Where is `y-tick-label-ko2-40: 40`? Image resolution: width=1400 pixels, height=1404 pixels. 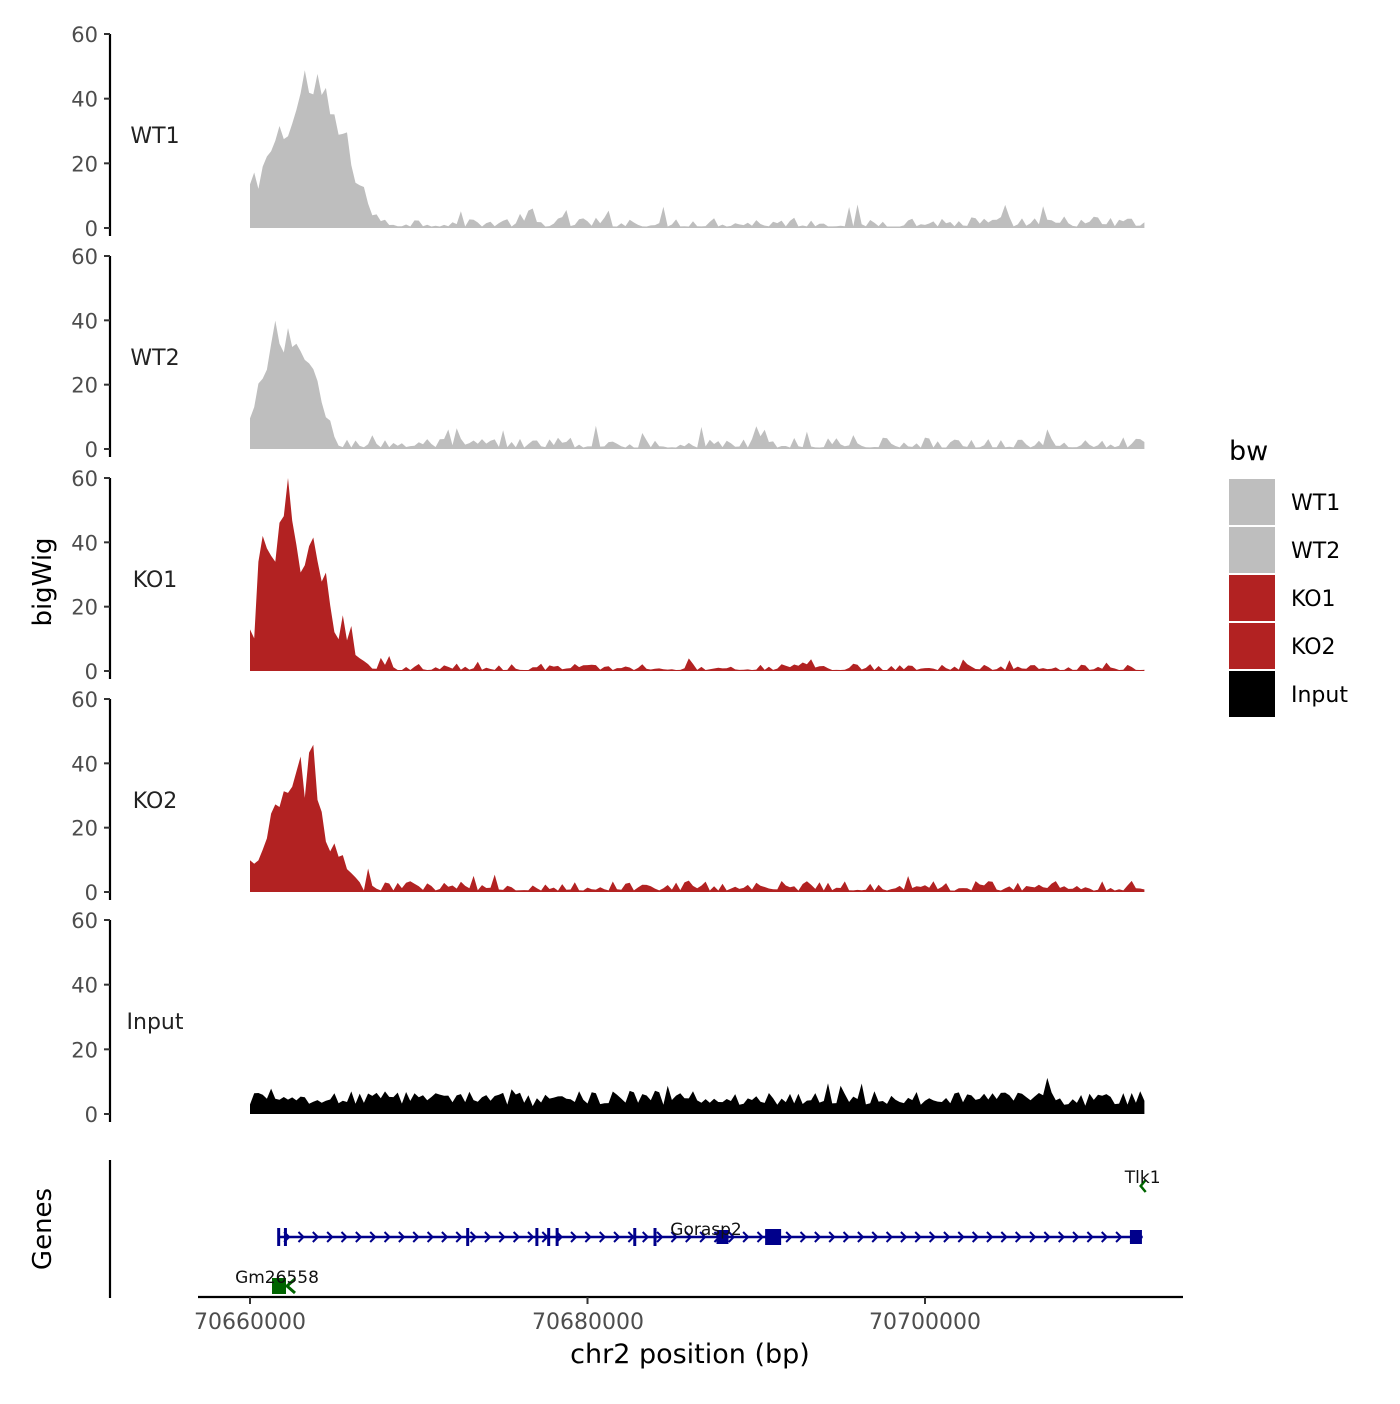 y-tick-label-ko2-40: 40 is located at coordinates (84, 764).